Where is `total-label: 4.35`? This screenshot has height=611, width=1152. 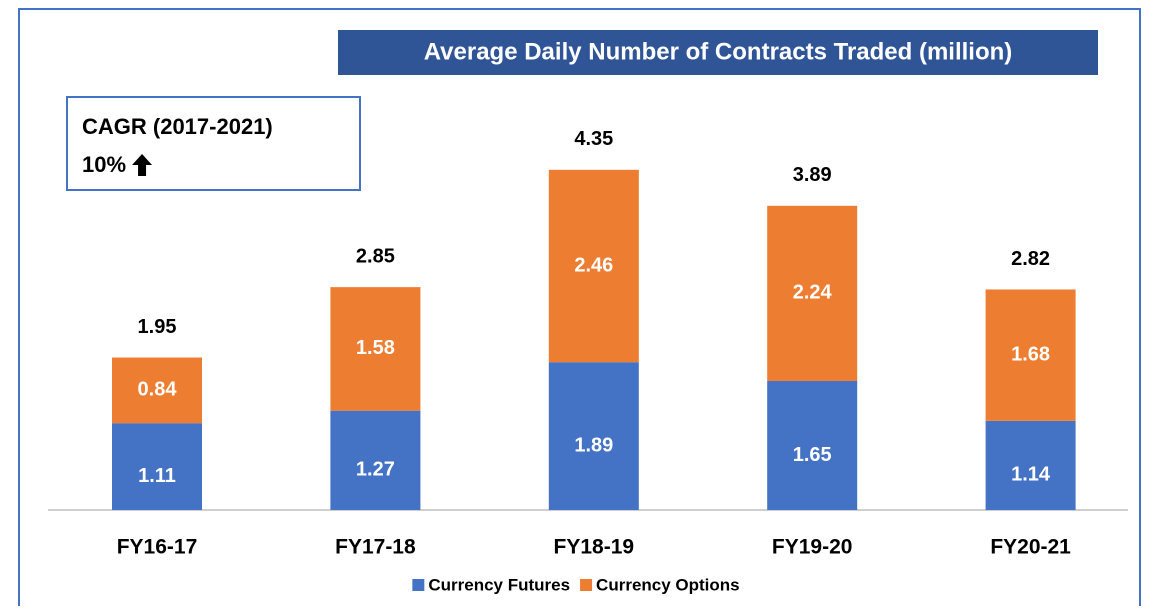 total-label: 4.35 is located at coordinates (593, 139).